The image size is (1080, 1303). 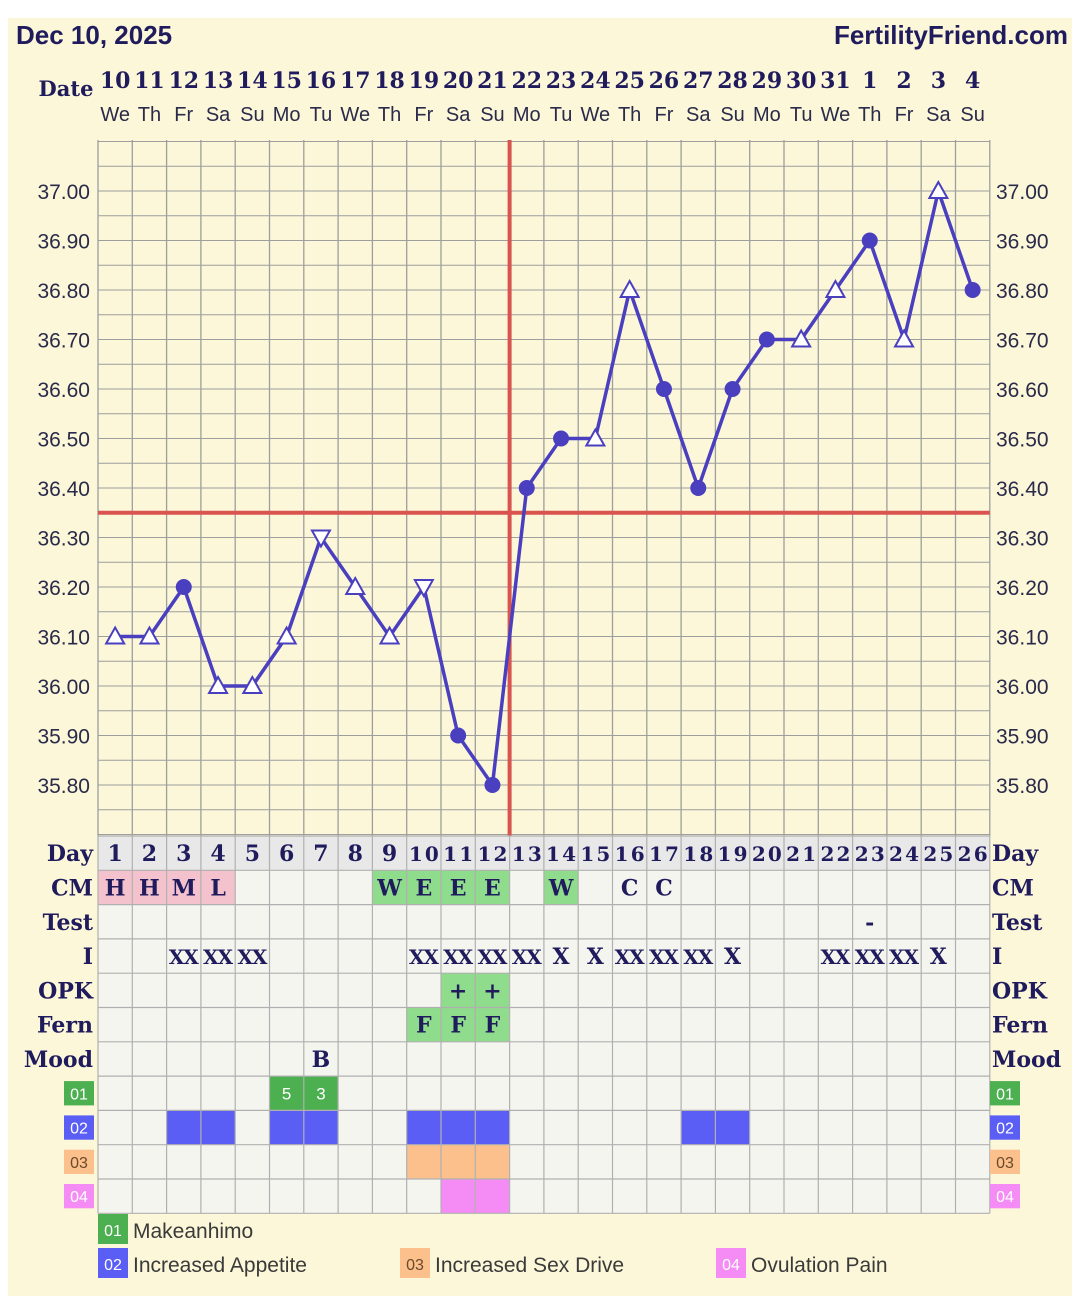 I want to click on y-tick-label-left: 36.00, so click(x=63, y=687).